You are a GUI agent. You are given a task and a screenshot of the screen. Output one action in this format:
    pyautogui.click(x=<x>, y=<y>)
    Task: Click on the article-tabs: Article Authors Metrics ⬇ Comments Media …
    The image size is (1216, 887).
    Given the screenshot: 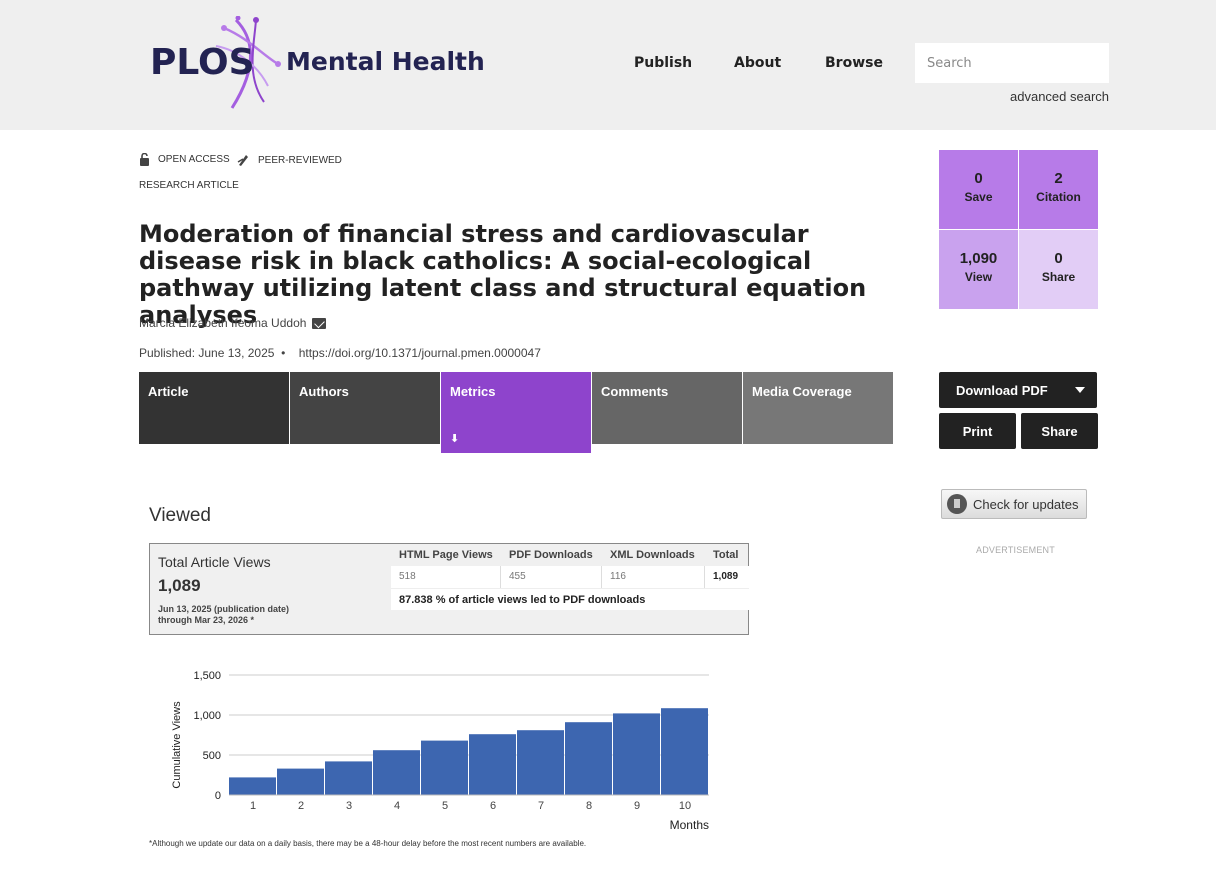 What is the action you would take?
    pyautogui.click(x=516, y=412)
    